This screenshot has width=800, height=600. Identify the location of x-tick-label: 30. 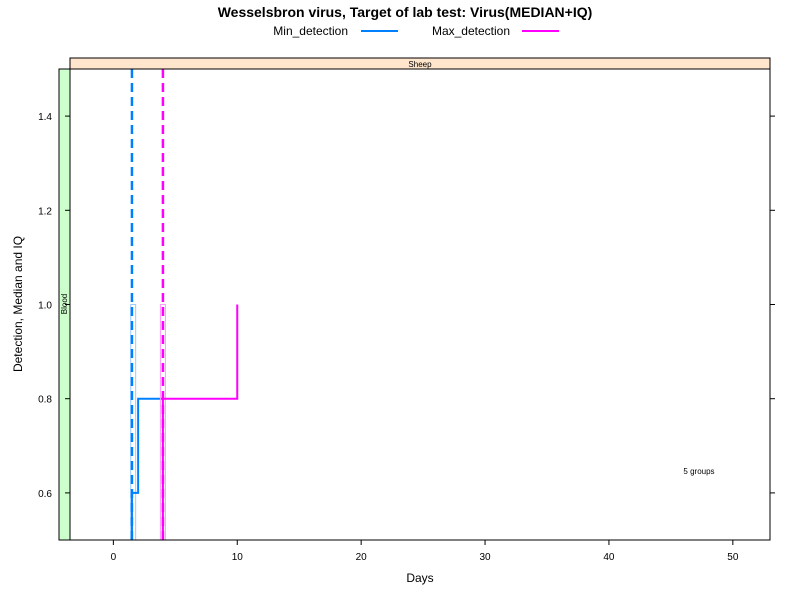
(485, 557).